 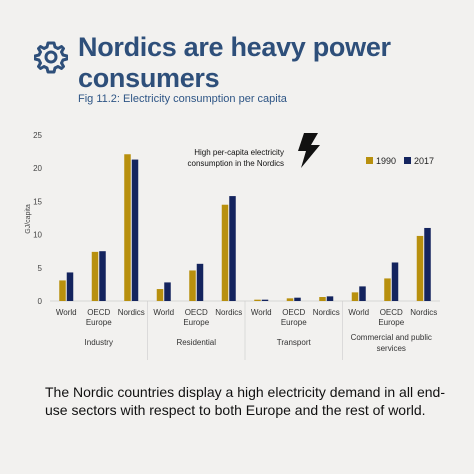 I want to click on bar-1990-commercial-oecd-europe, so click(x=387, y=289).